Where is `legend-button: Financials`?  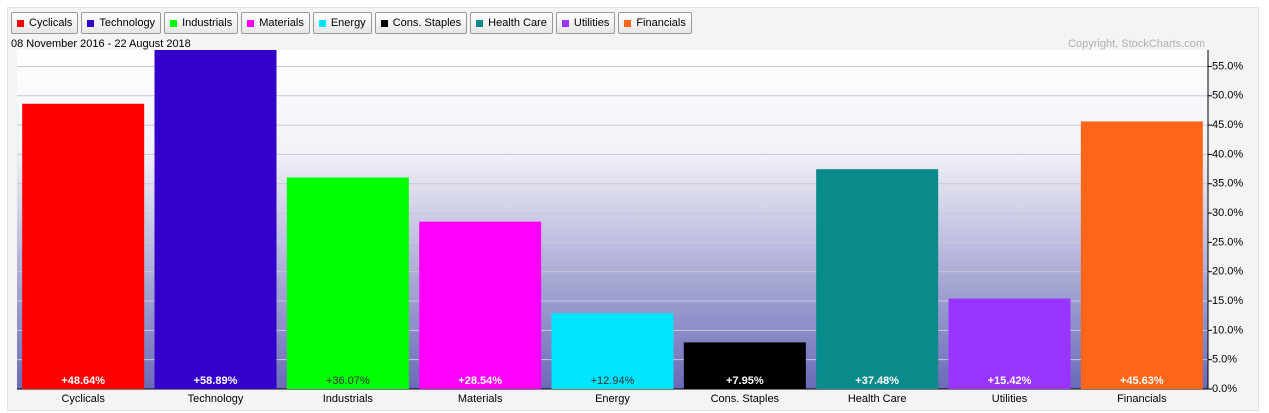 legend-button: Financials is located at coordinates (655, 23).